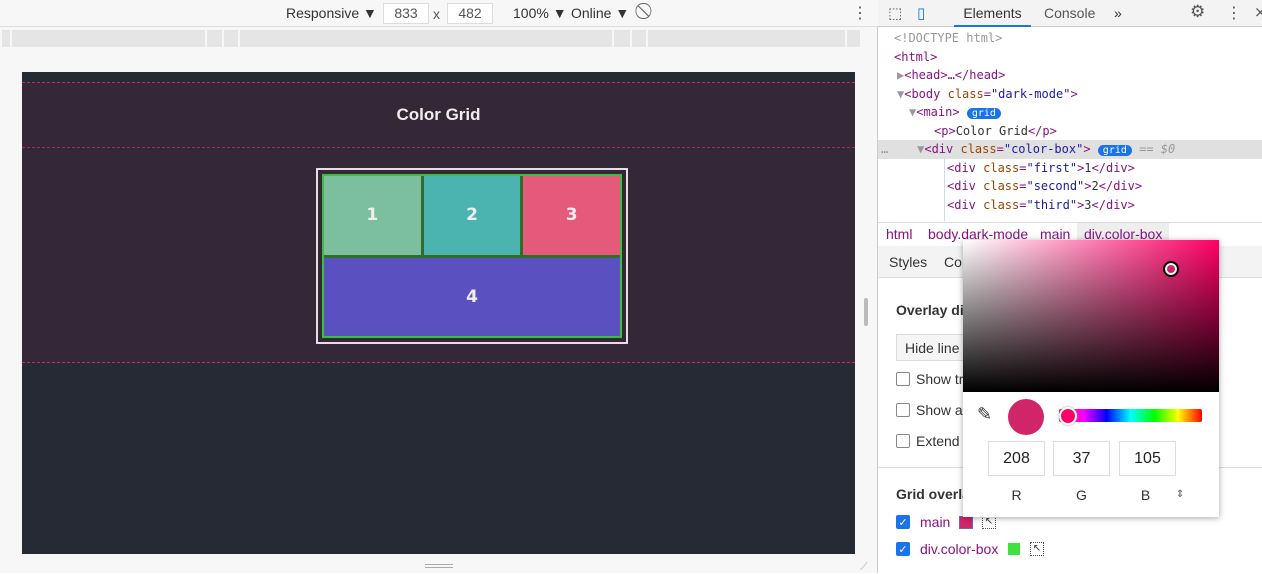 Image resolution: width=1262 pixels, height=574 pixels. What do you see at coordinates (1118, 13) in the screenshot?
I see `more-tabs-icon: »` at bounding box center [1118, 13].